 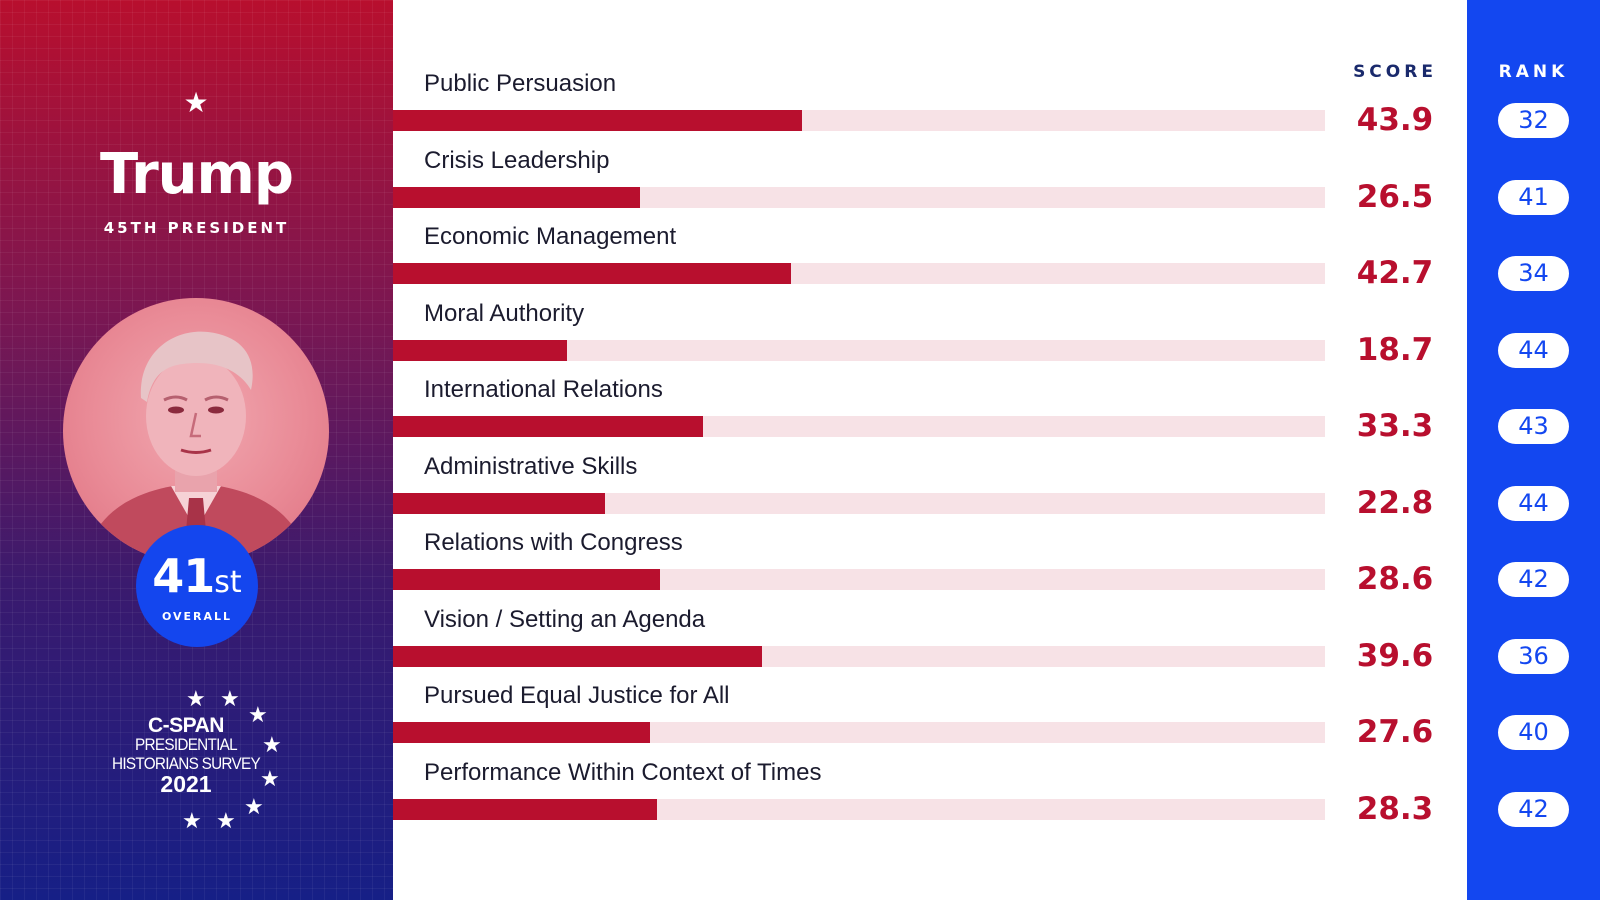 What do you see at coordinates (517, 160) in the screenshot?
I see `category-label: Crisis Leadership` at bounding box center [517, 160].